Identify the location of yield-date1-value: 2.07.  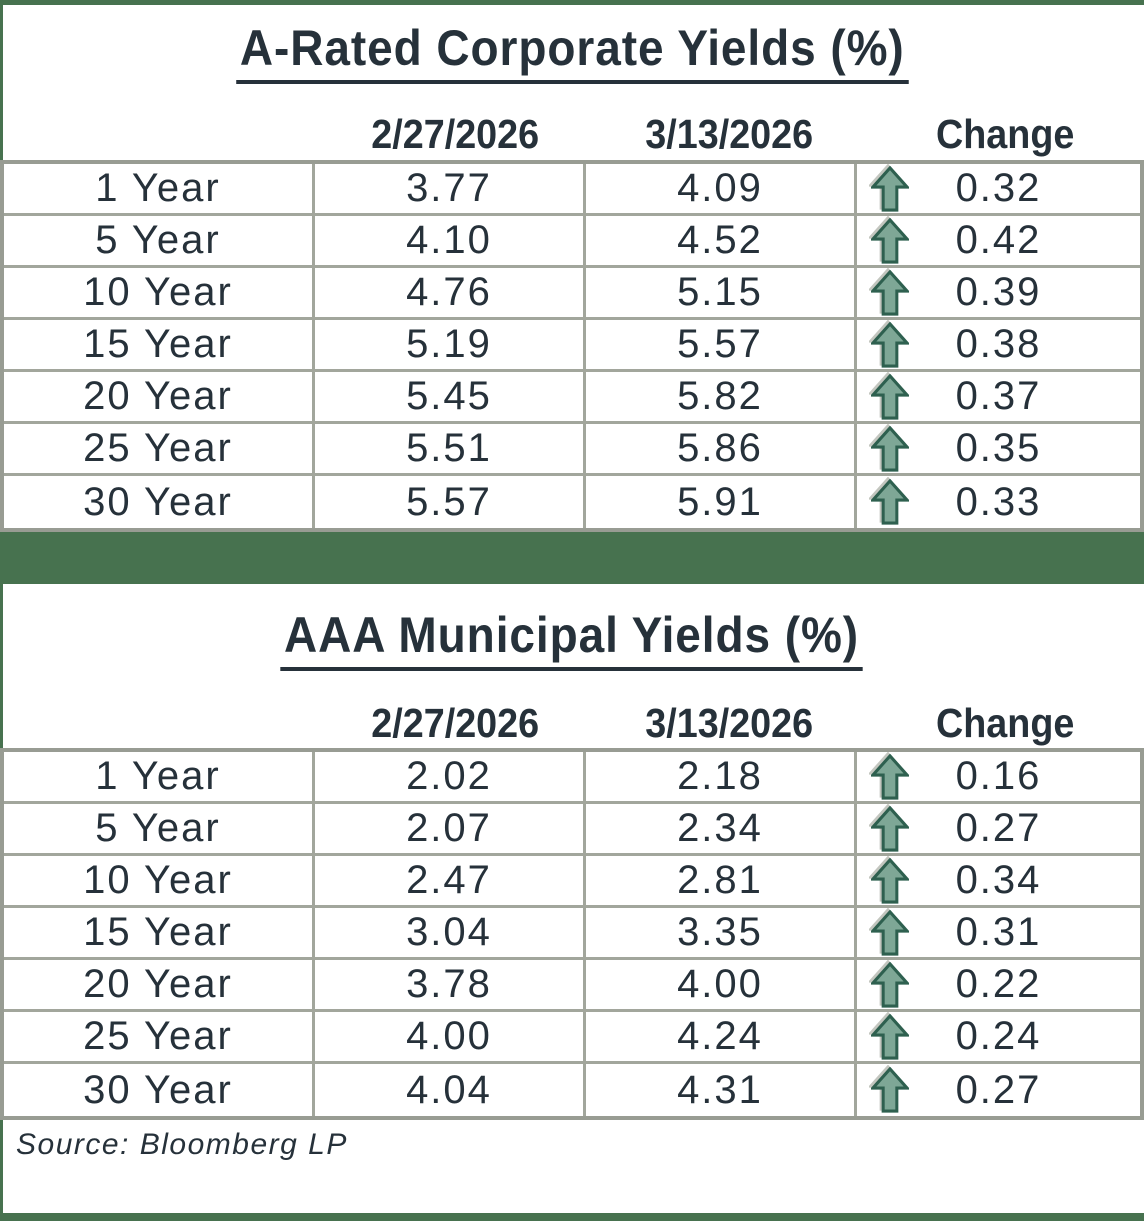
(450, 828).